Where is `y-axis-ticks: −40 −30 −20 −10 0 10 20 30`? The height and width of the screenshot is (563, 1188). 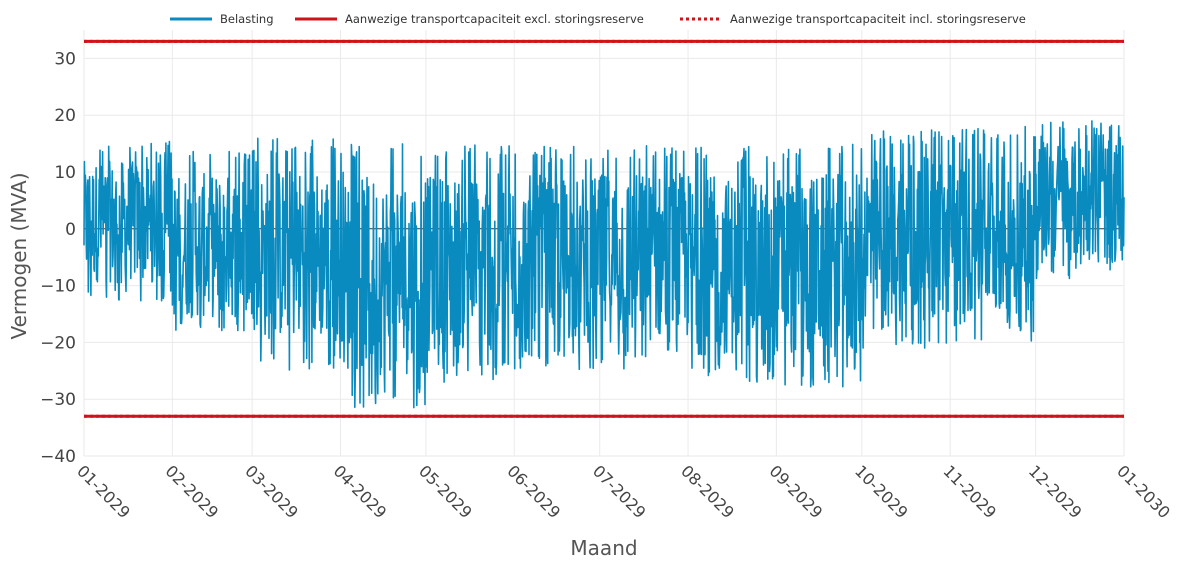 y-axis-ticks: −40 −30 −20 −10 0 10 20 30 is located at coordinates (58, 258).